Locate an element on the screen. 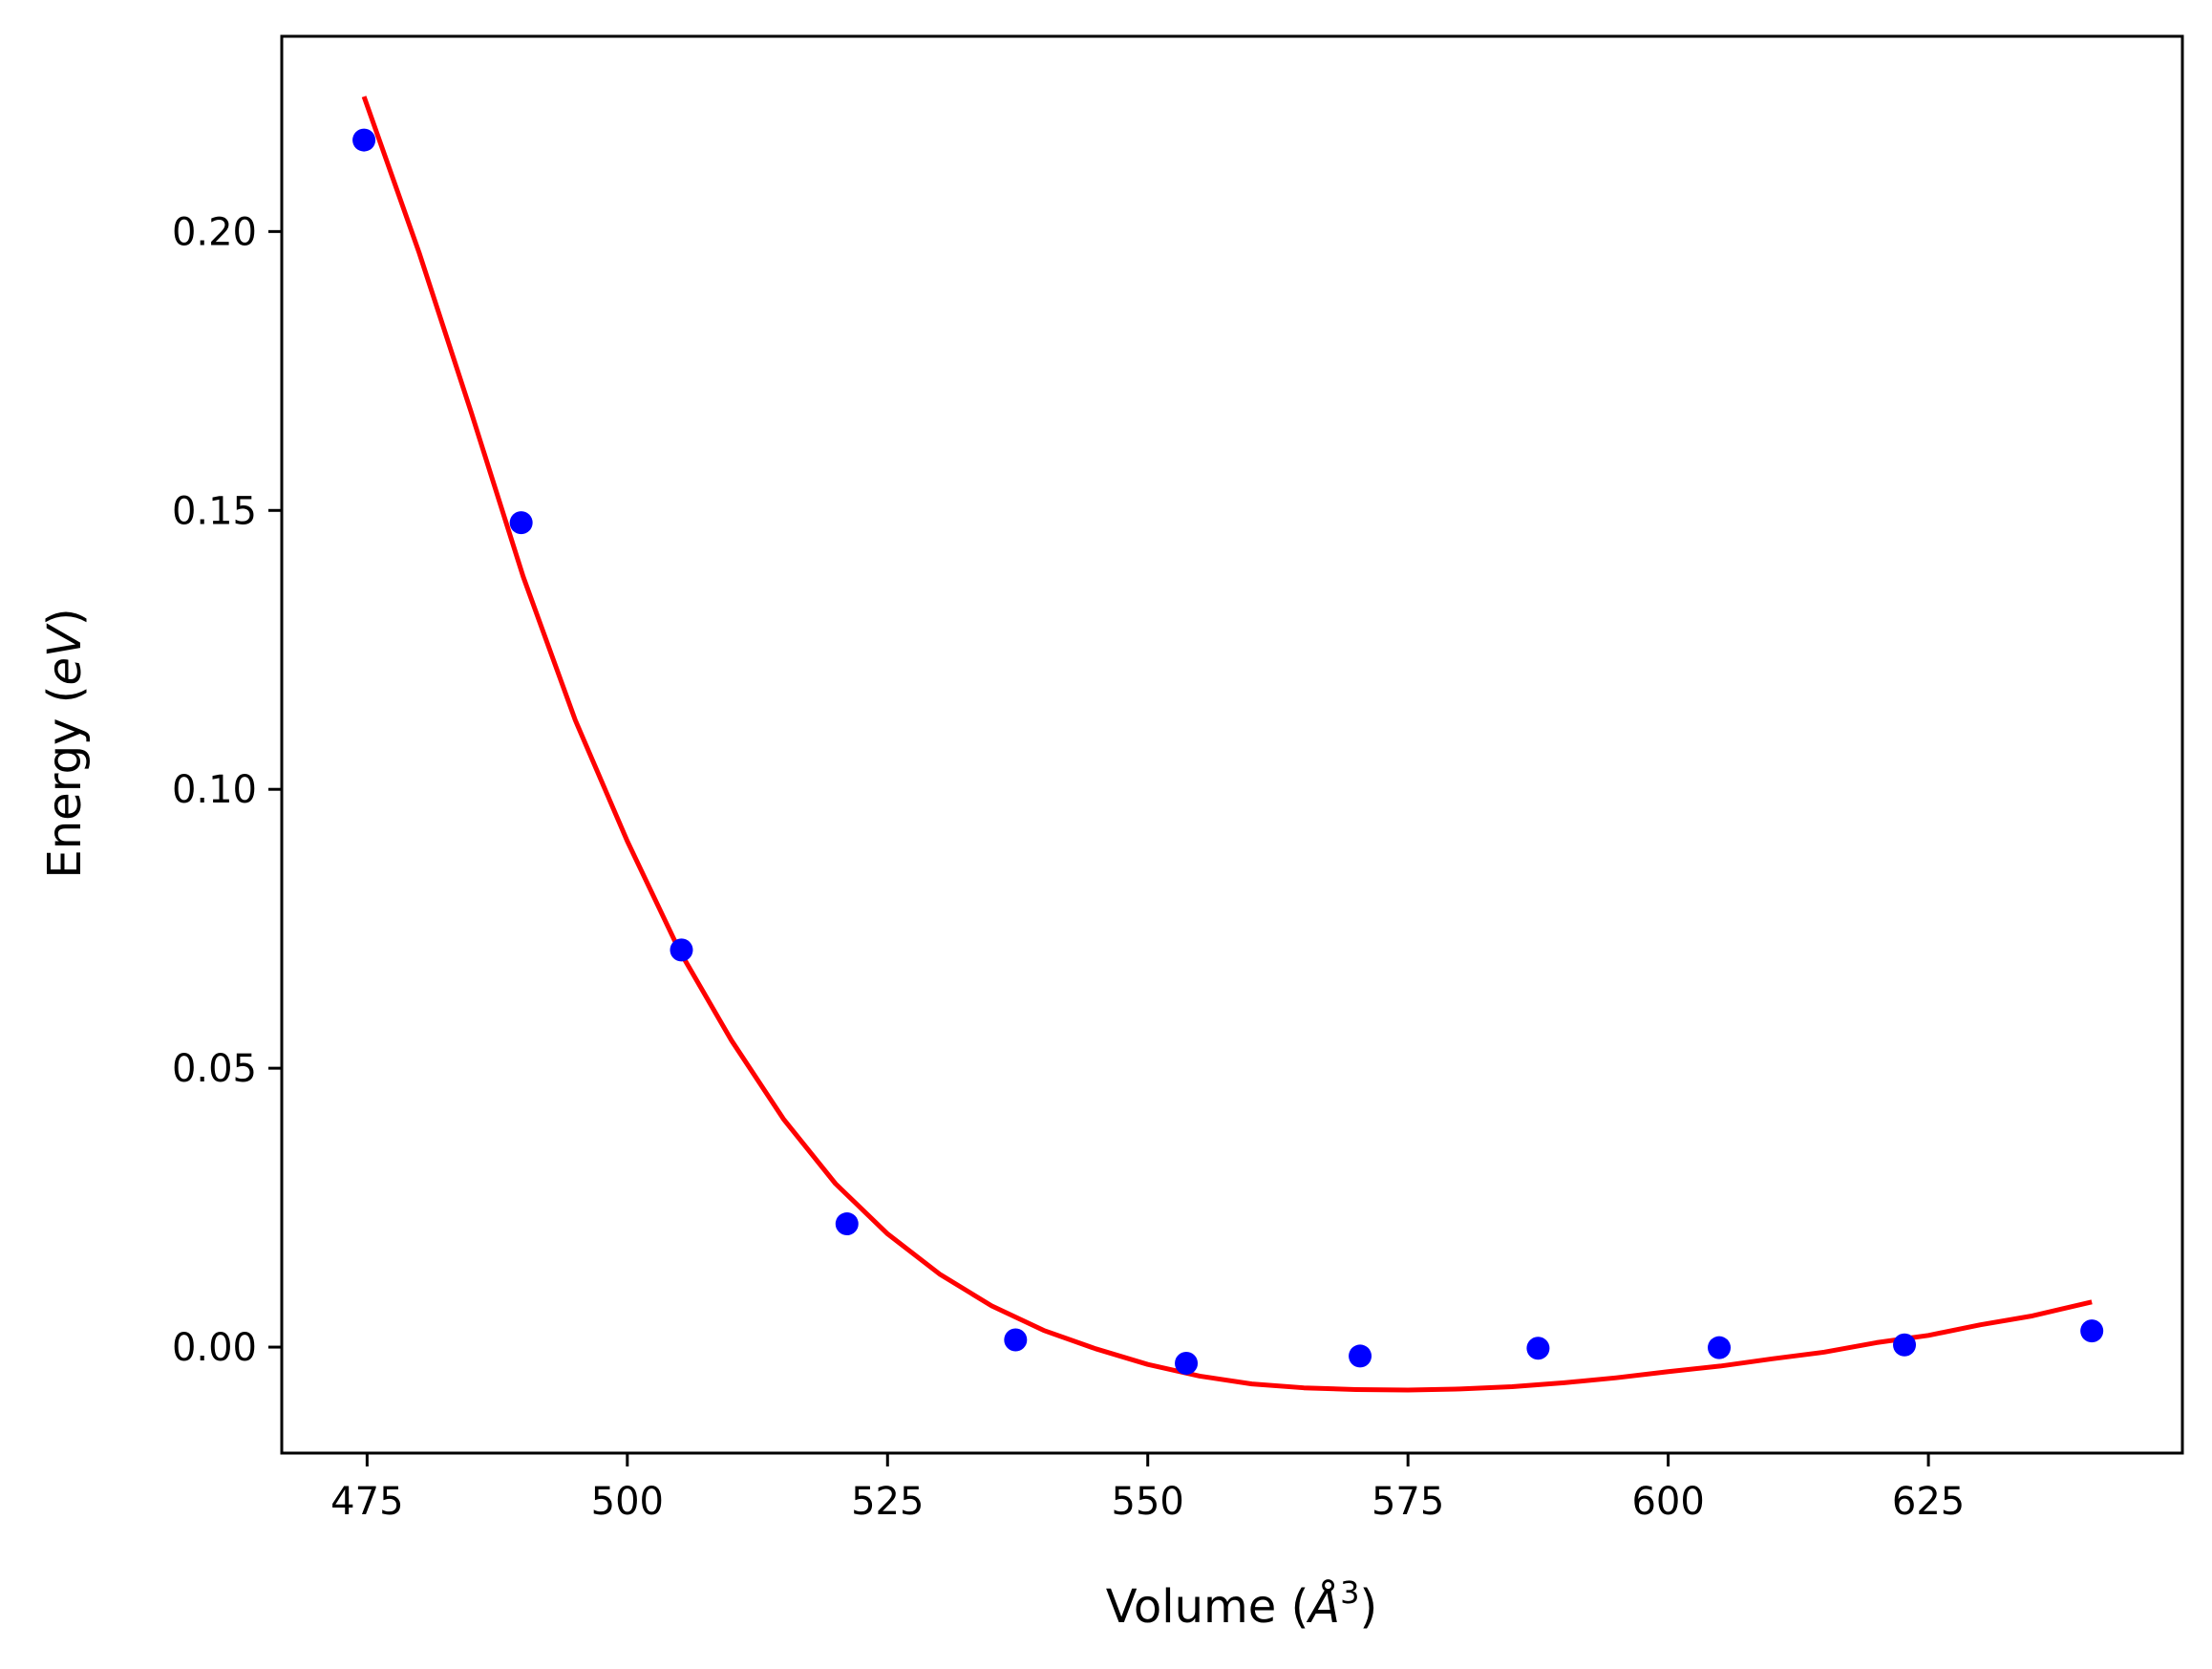  x-tick-label: 475 is located at coordinates (366, 1502).